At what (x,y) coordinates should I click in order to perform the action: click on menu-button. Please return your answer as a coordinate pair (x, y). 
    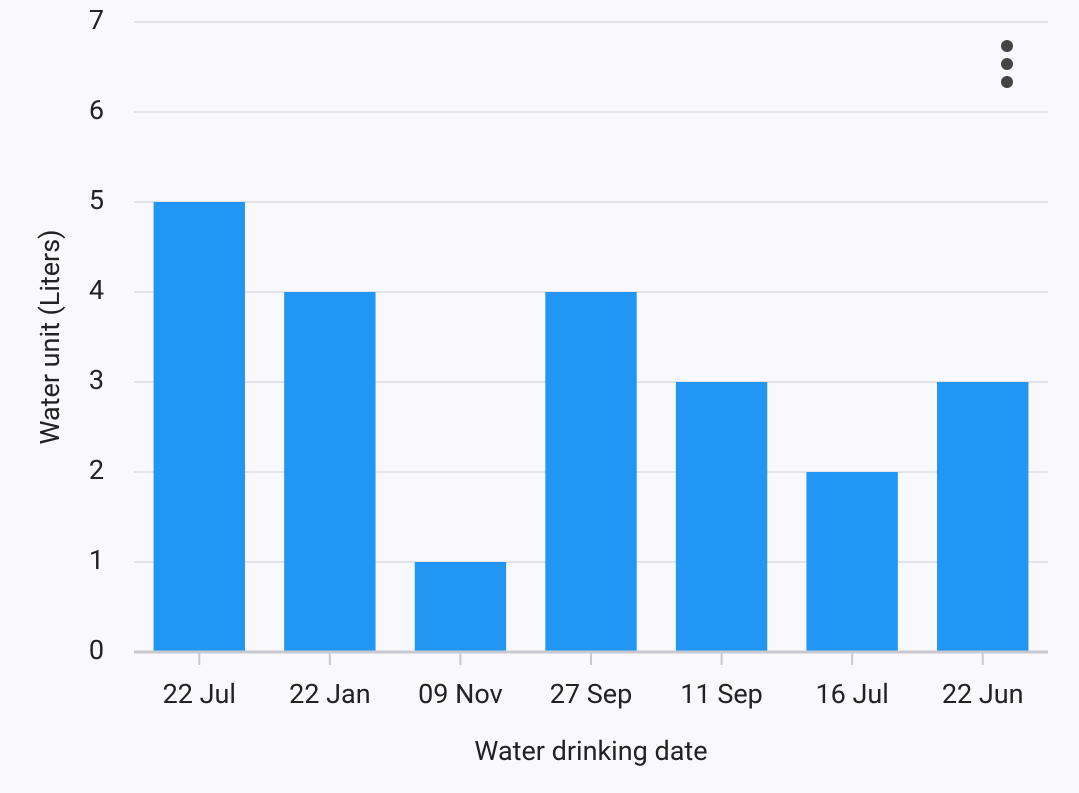
    Looking at the image, I should click on (1007, 64).